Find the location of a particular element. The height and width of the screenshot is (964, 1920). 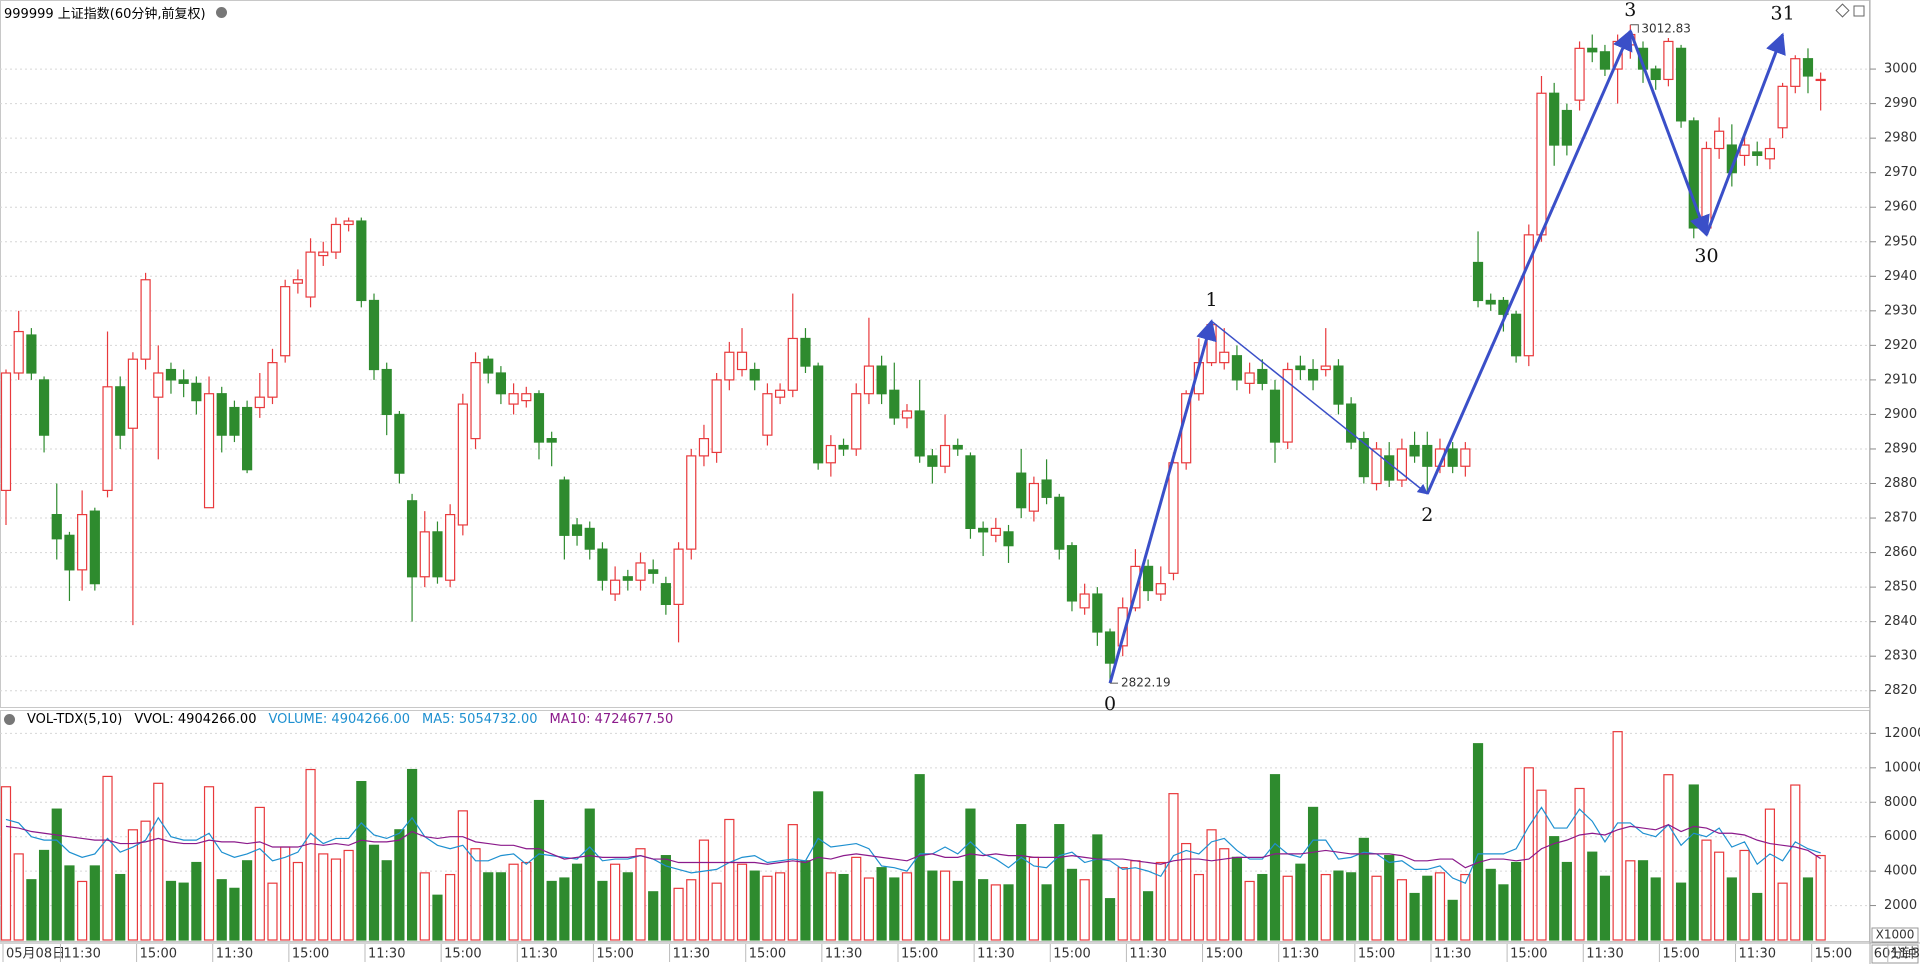

y-tick-label: 2870 is located at coordinates (1900, 518).